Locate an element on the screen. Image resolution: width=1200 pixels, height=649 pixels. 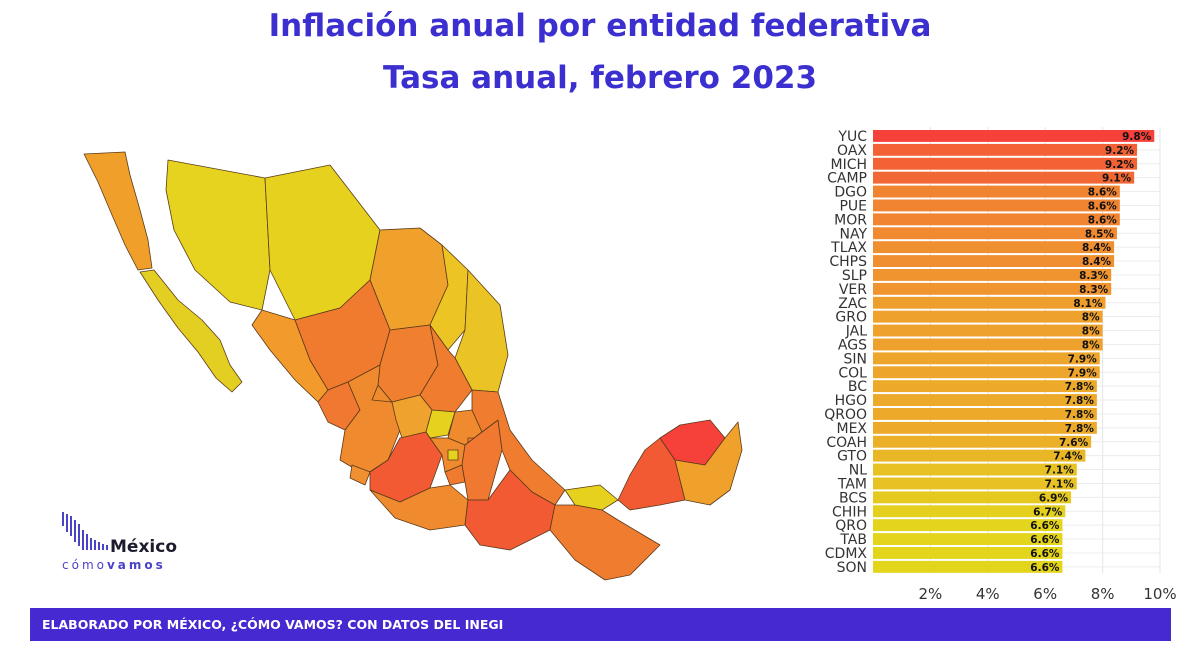
data-label: 7.4% is located at coordinates (1068, 457).